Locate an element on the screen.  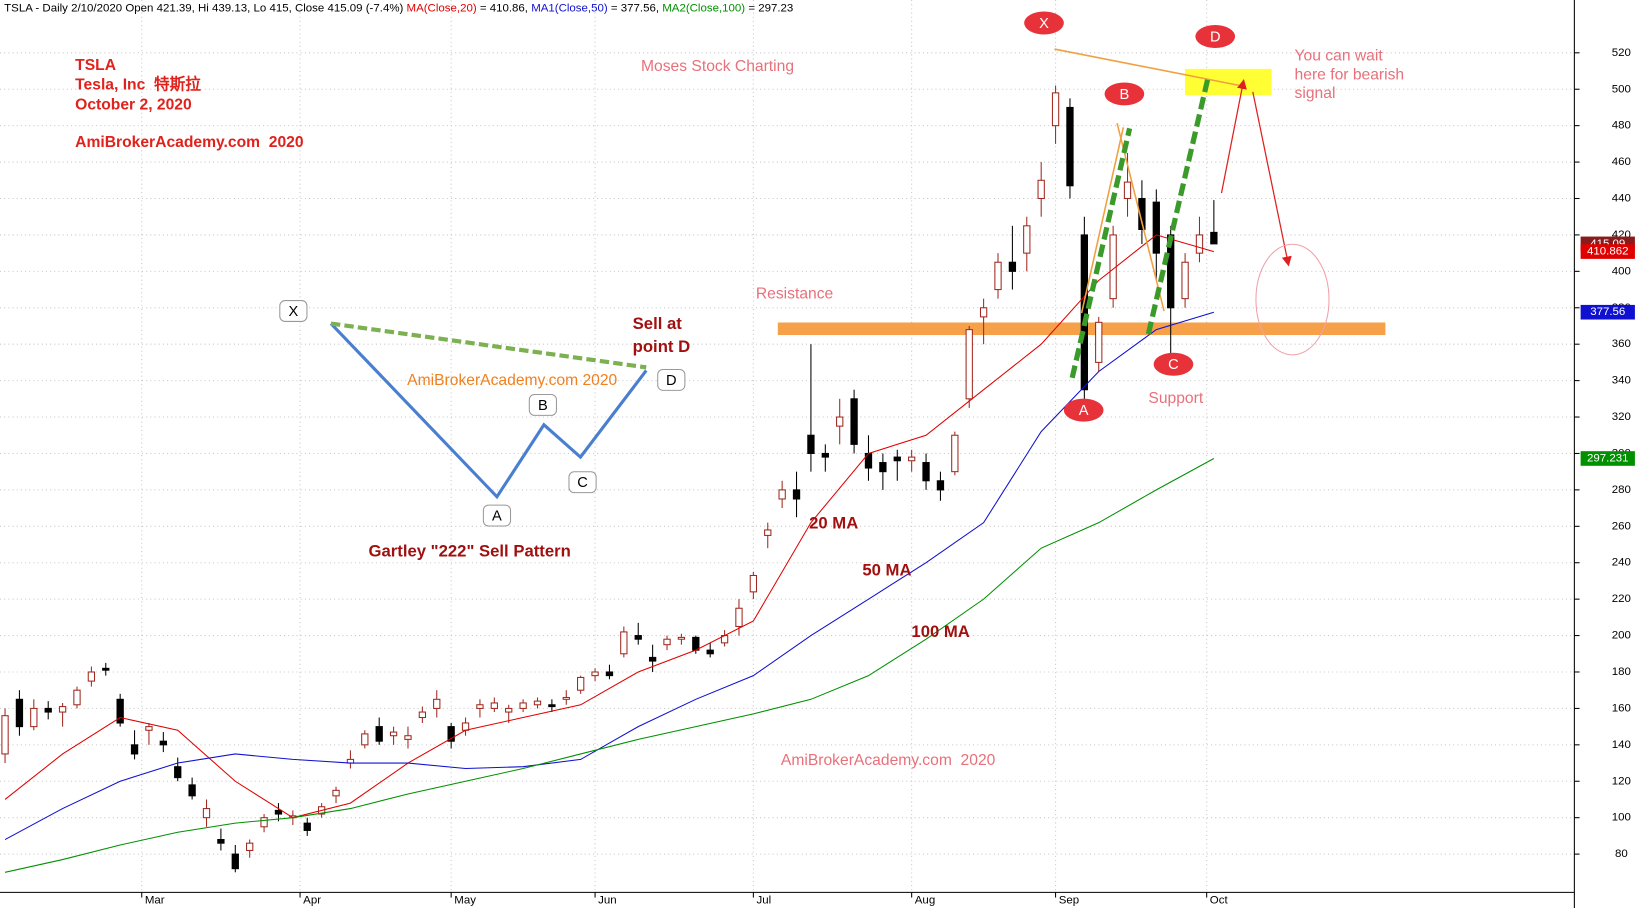
price-label: 410.862 is located at coordinates (1607, 252).